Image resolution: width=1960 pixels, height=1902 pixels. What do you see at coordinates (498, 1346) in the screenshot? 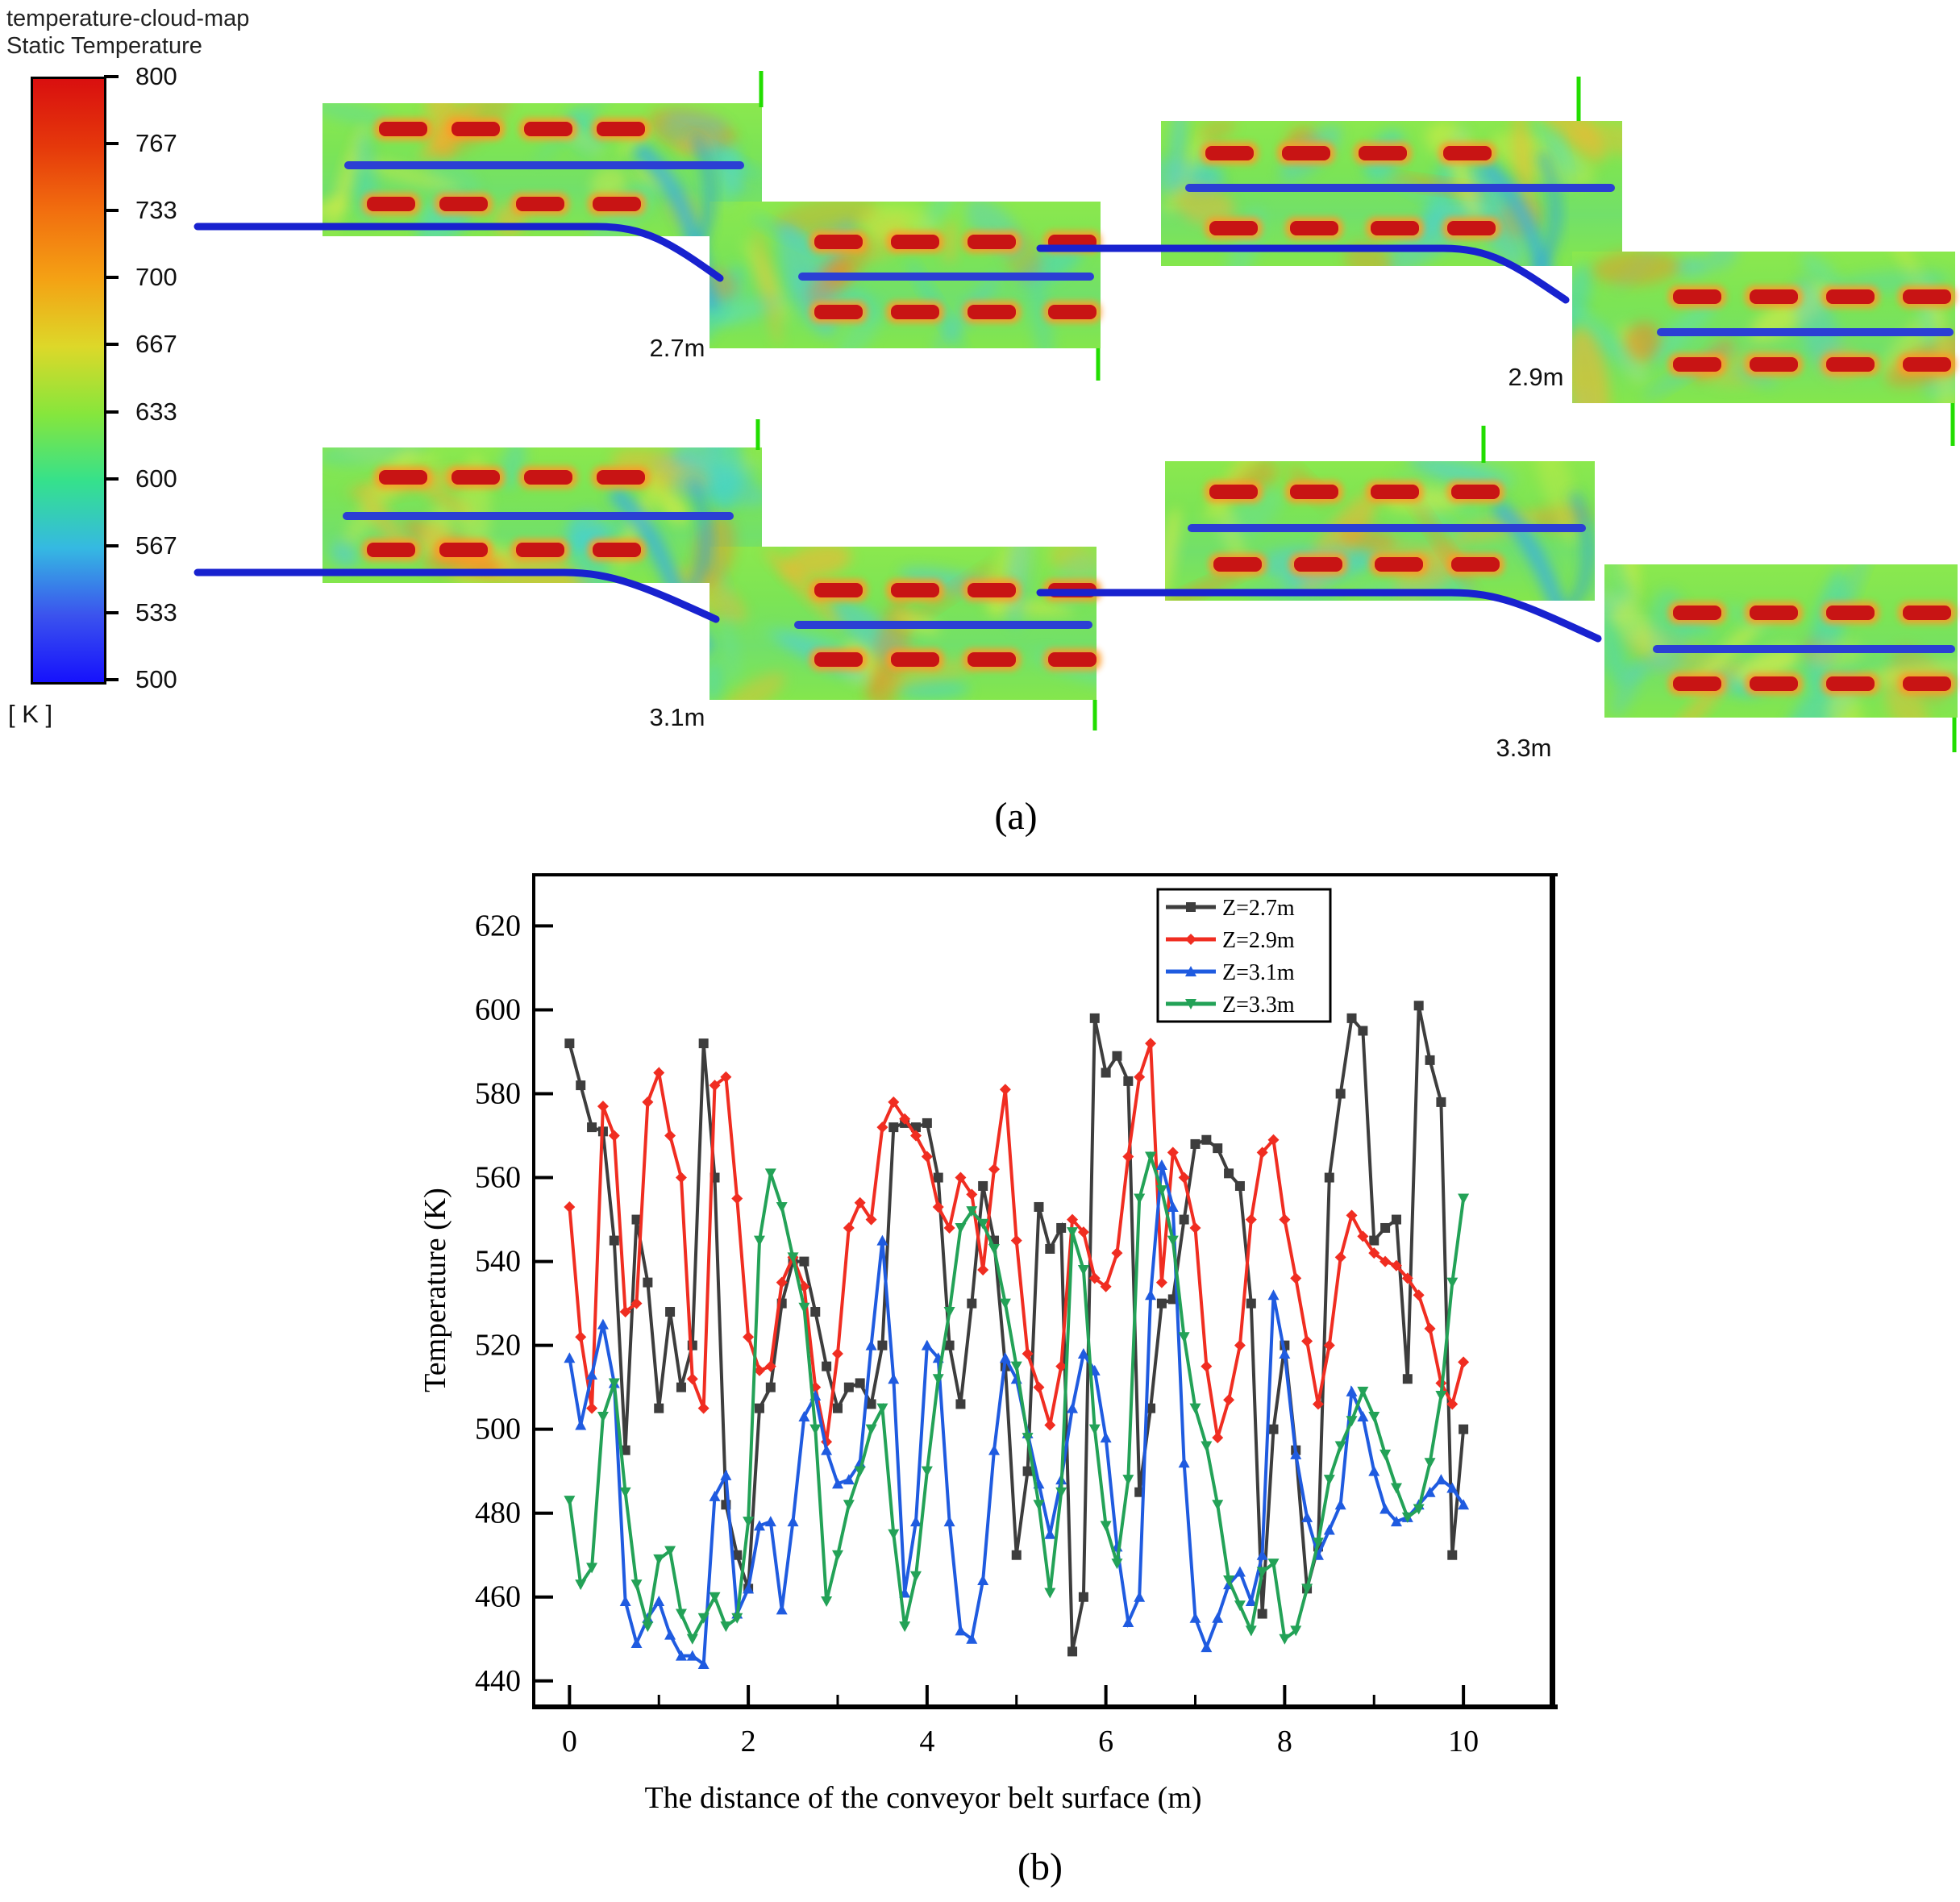
I see `y-tick-label: 520` at bounding box center [498, 1346].